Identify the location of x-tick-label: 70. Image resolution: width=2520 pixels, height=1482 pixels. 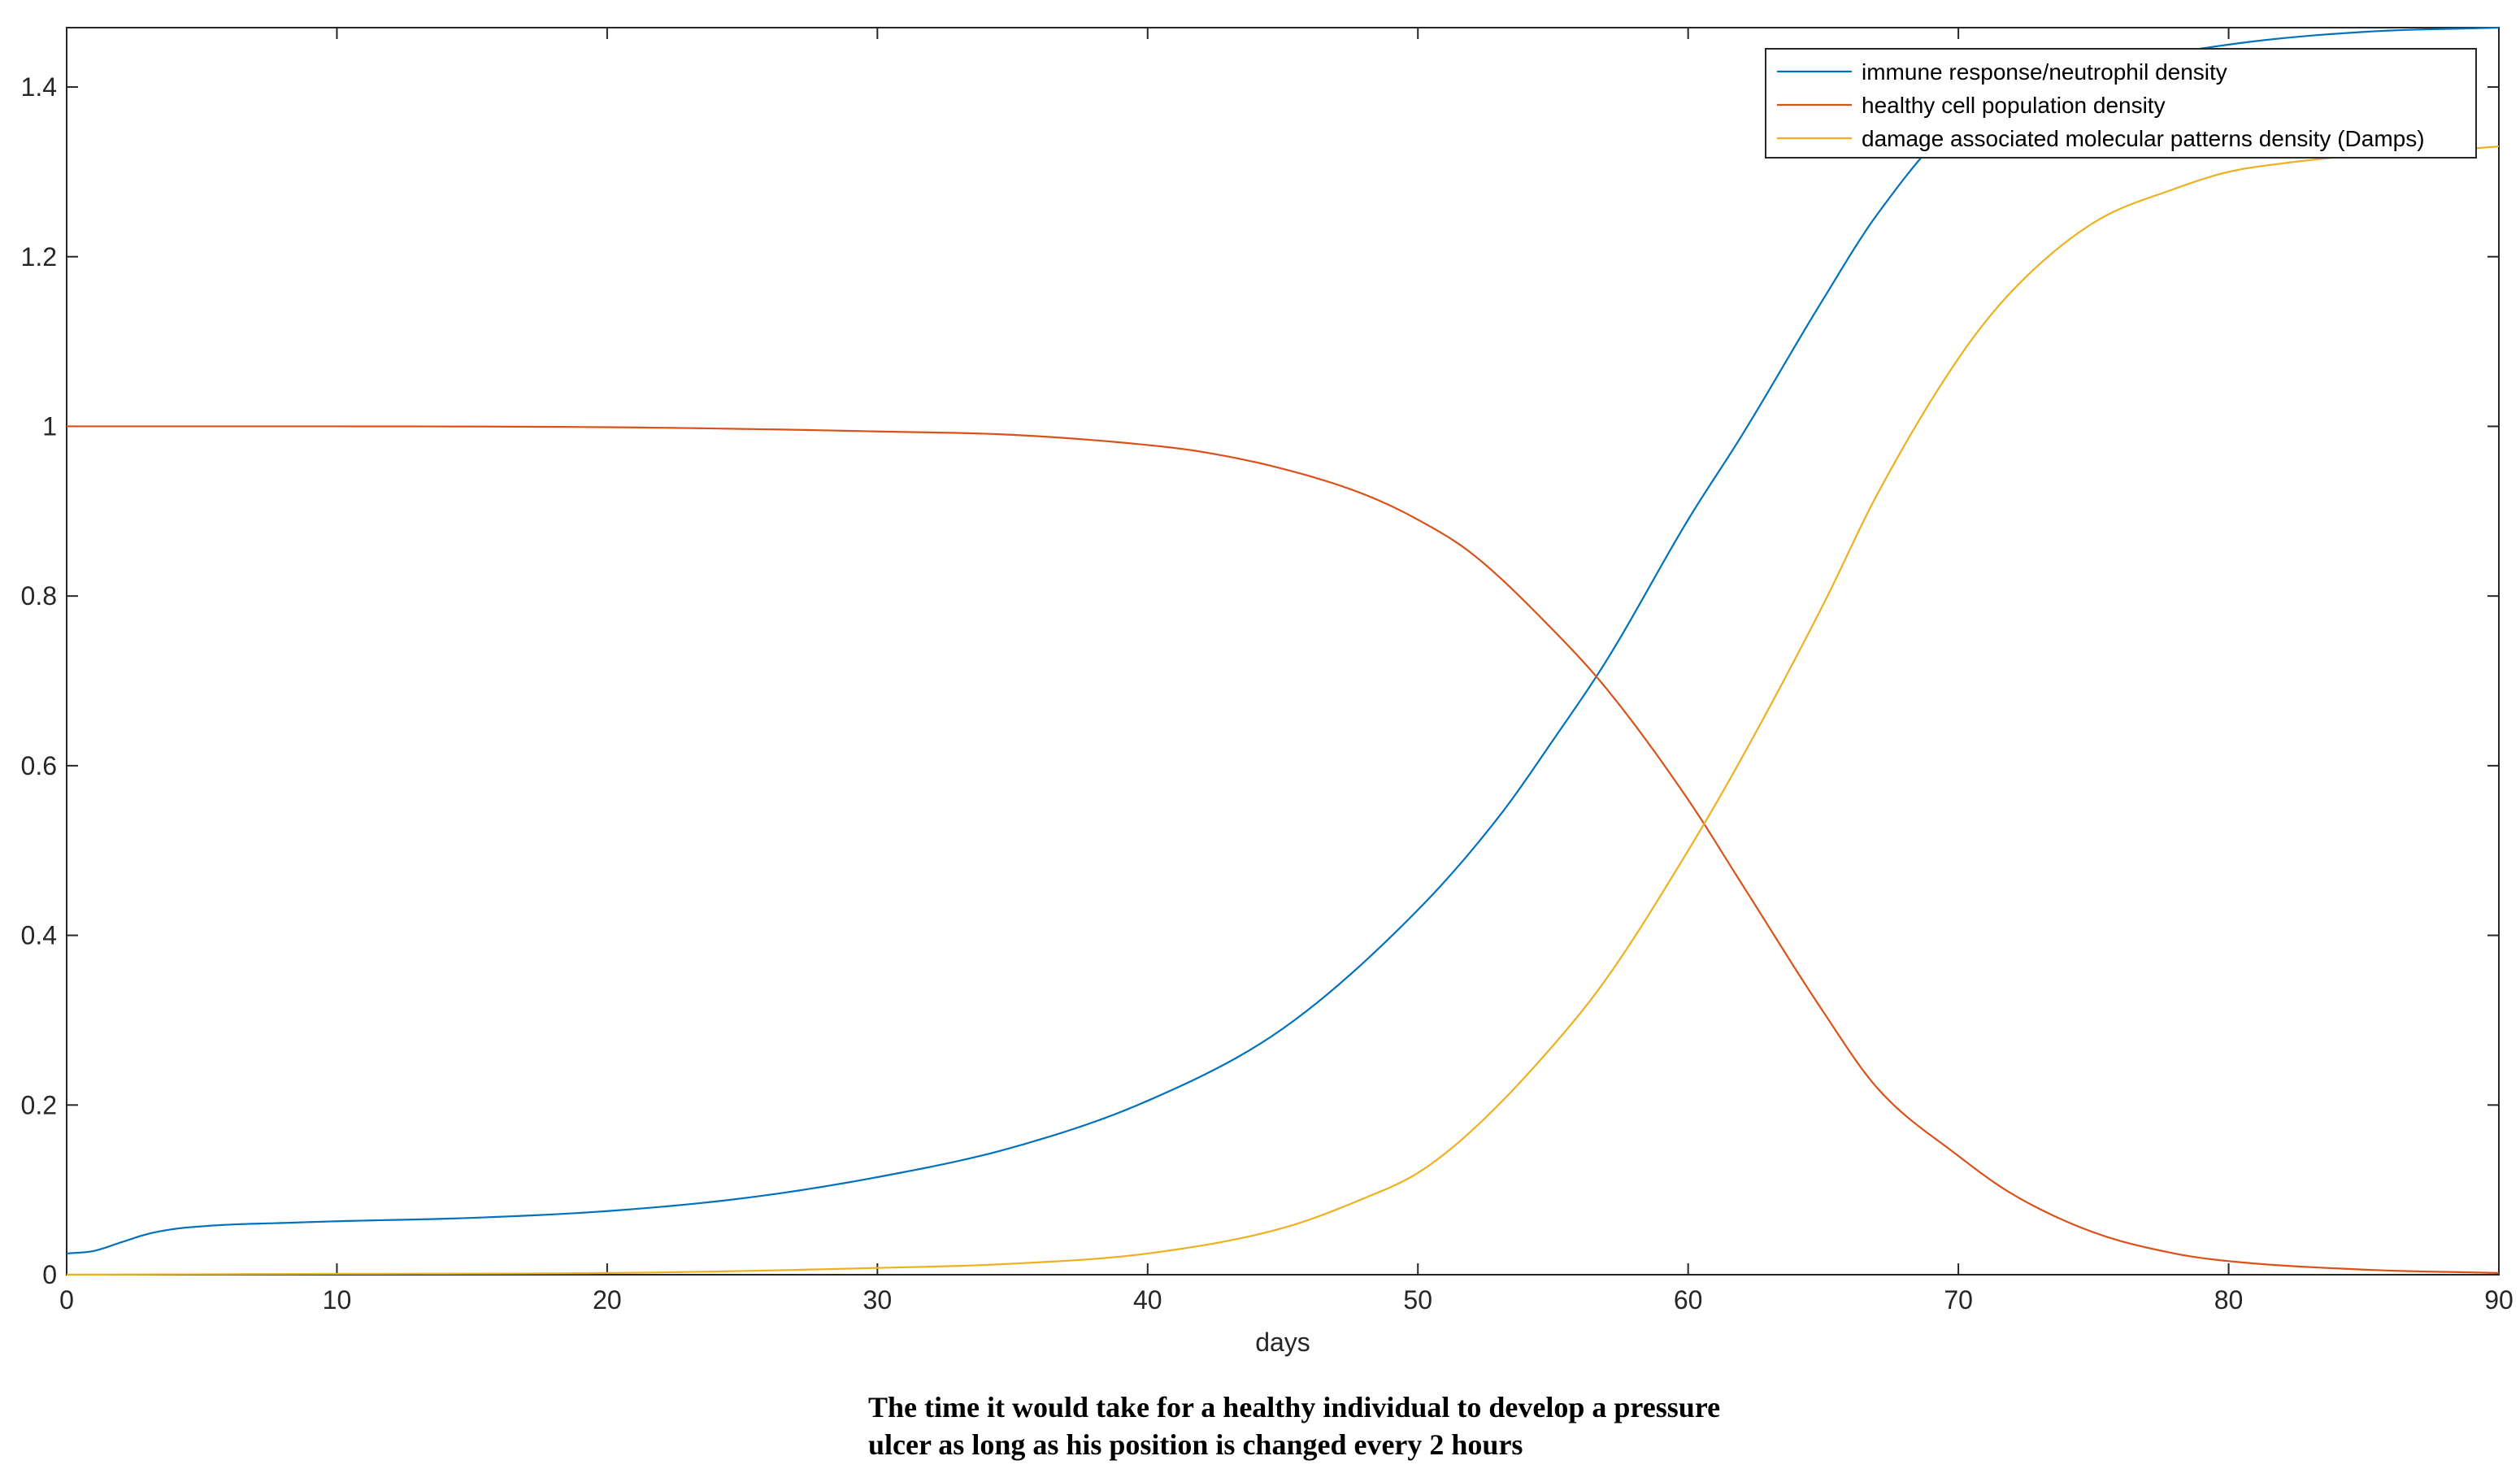
(1958, 1300).